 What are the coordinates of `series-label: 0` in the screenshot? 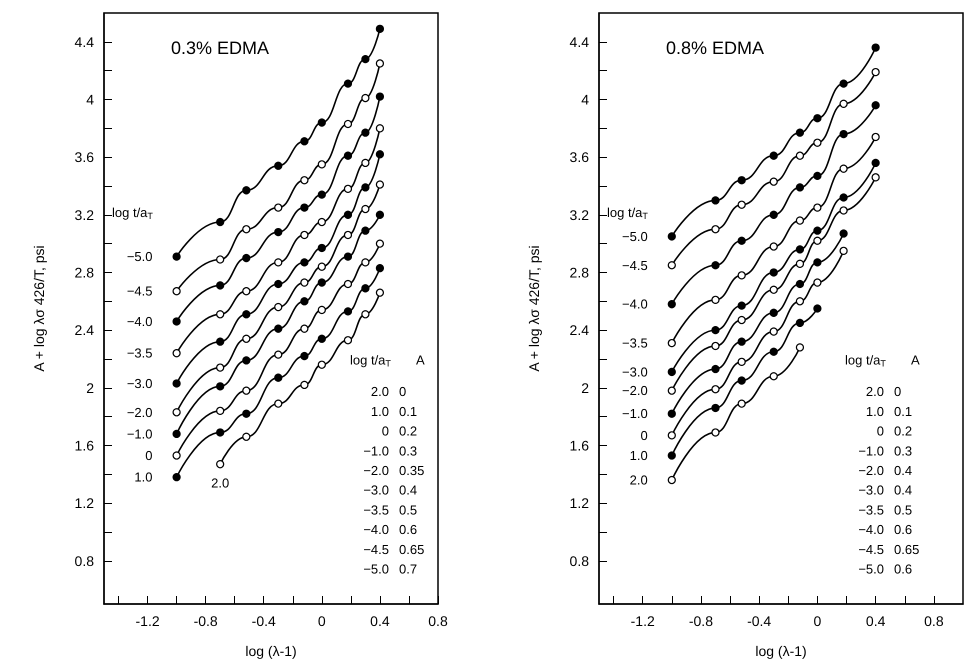 It's located at (644, 435).